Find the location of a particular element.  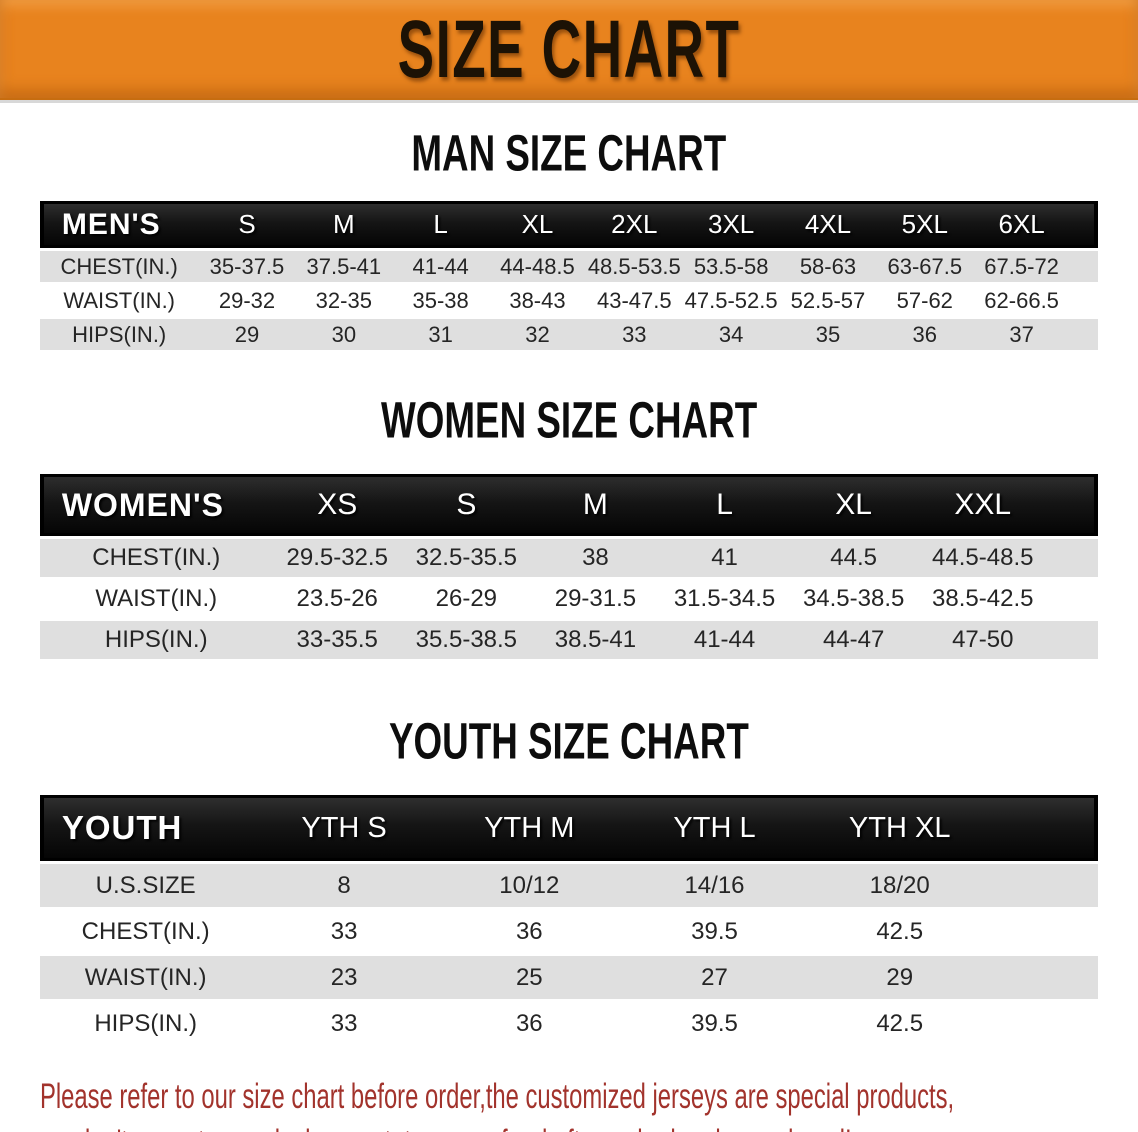

column-header: M is located at coordinates (344, 224).